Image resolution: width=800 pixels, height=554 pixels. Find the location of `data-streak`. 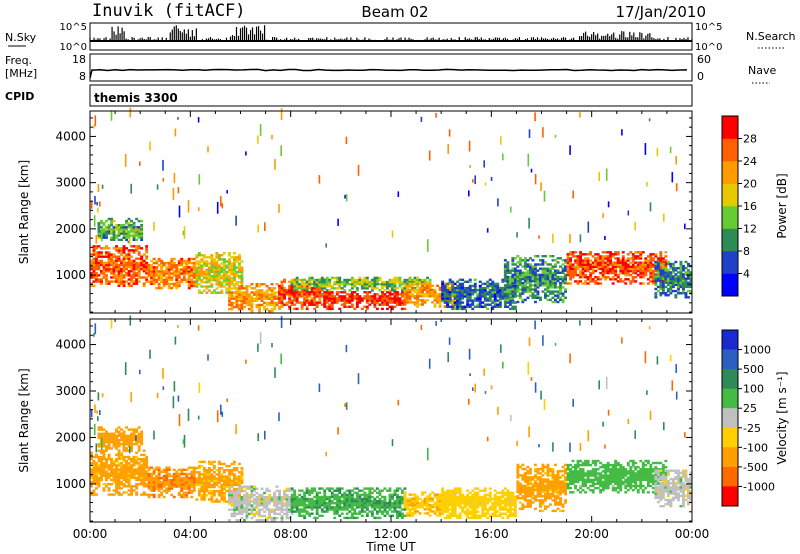

data-streak is located at coordinates (281, 150).